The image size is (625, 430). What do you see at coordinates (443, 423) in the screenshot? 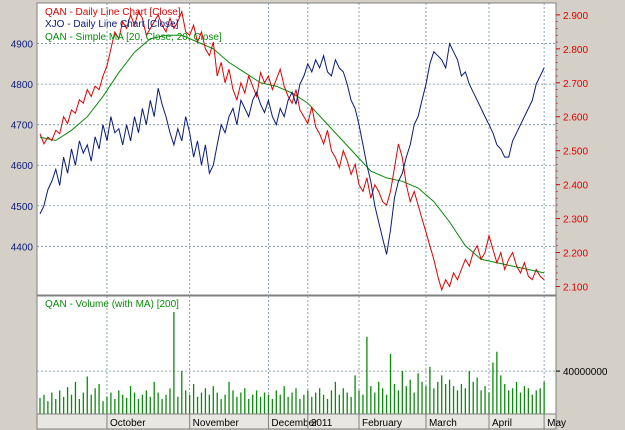
I see `x-tick-label: March` at bounding box center [443, 423].